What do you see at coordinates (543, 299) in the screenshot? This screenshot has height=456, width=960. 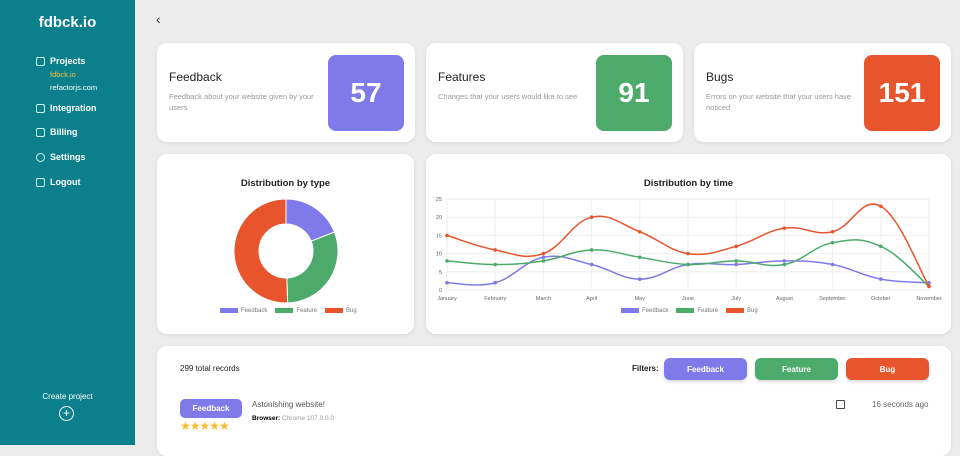 I see `x-tick-label: March` at bounding box center [543, 299].